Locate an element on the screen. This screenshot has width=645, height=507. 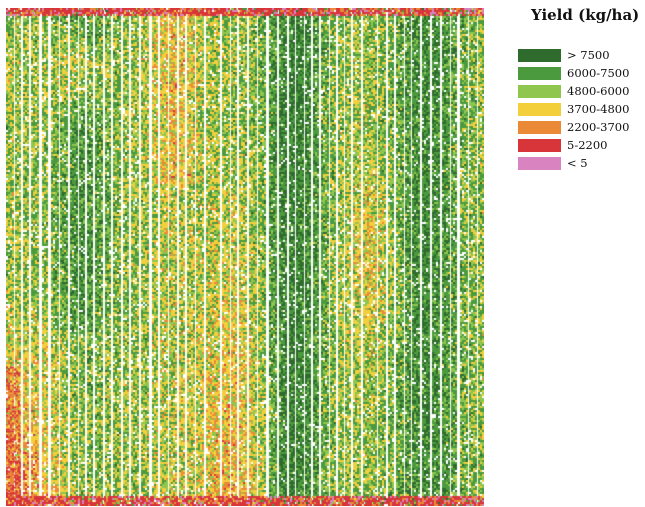
legend-item-class-2: 6000-7500 is located at coordinates (579, 73).